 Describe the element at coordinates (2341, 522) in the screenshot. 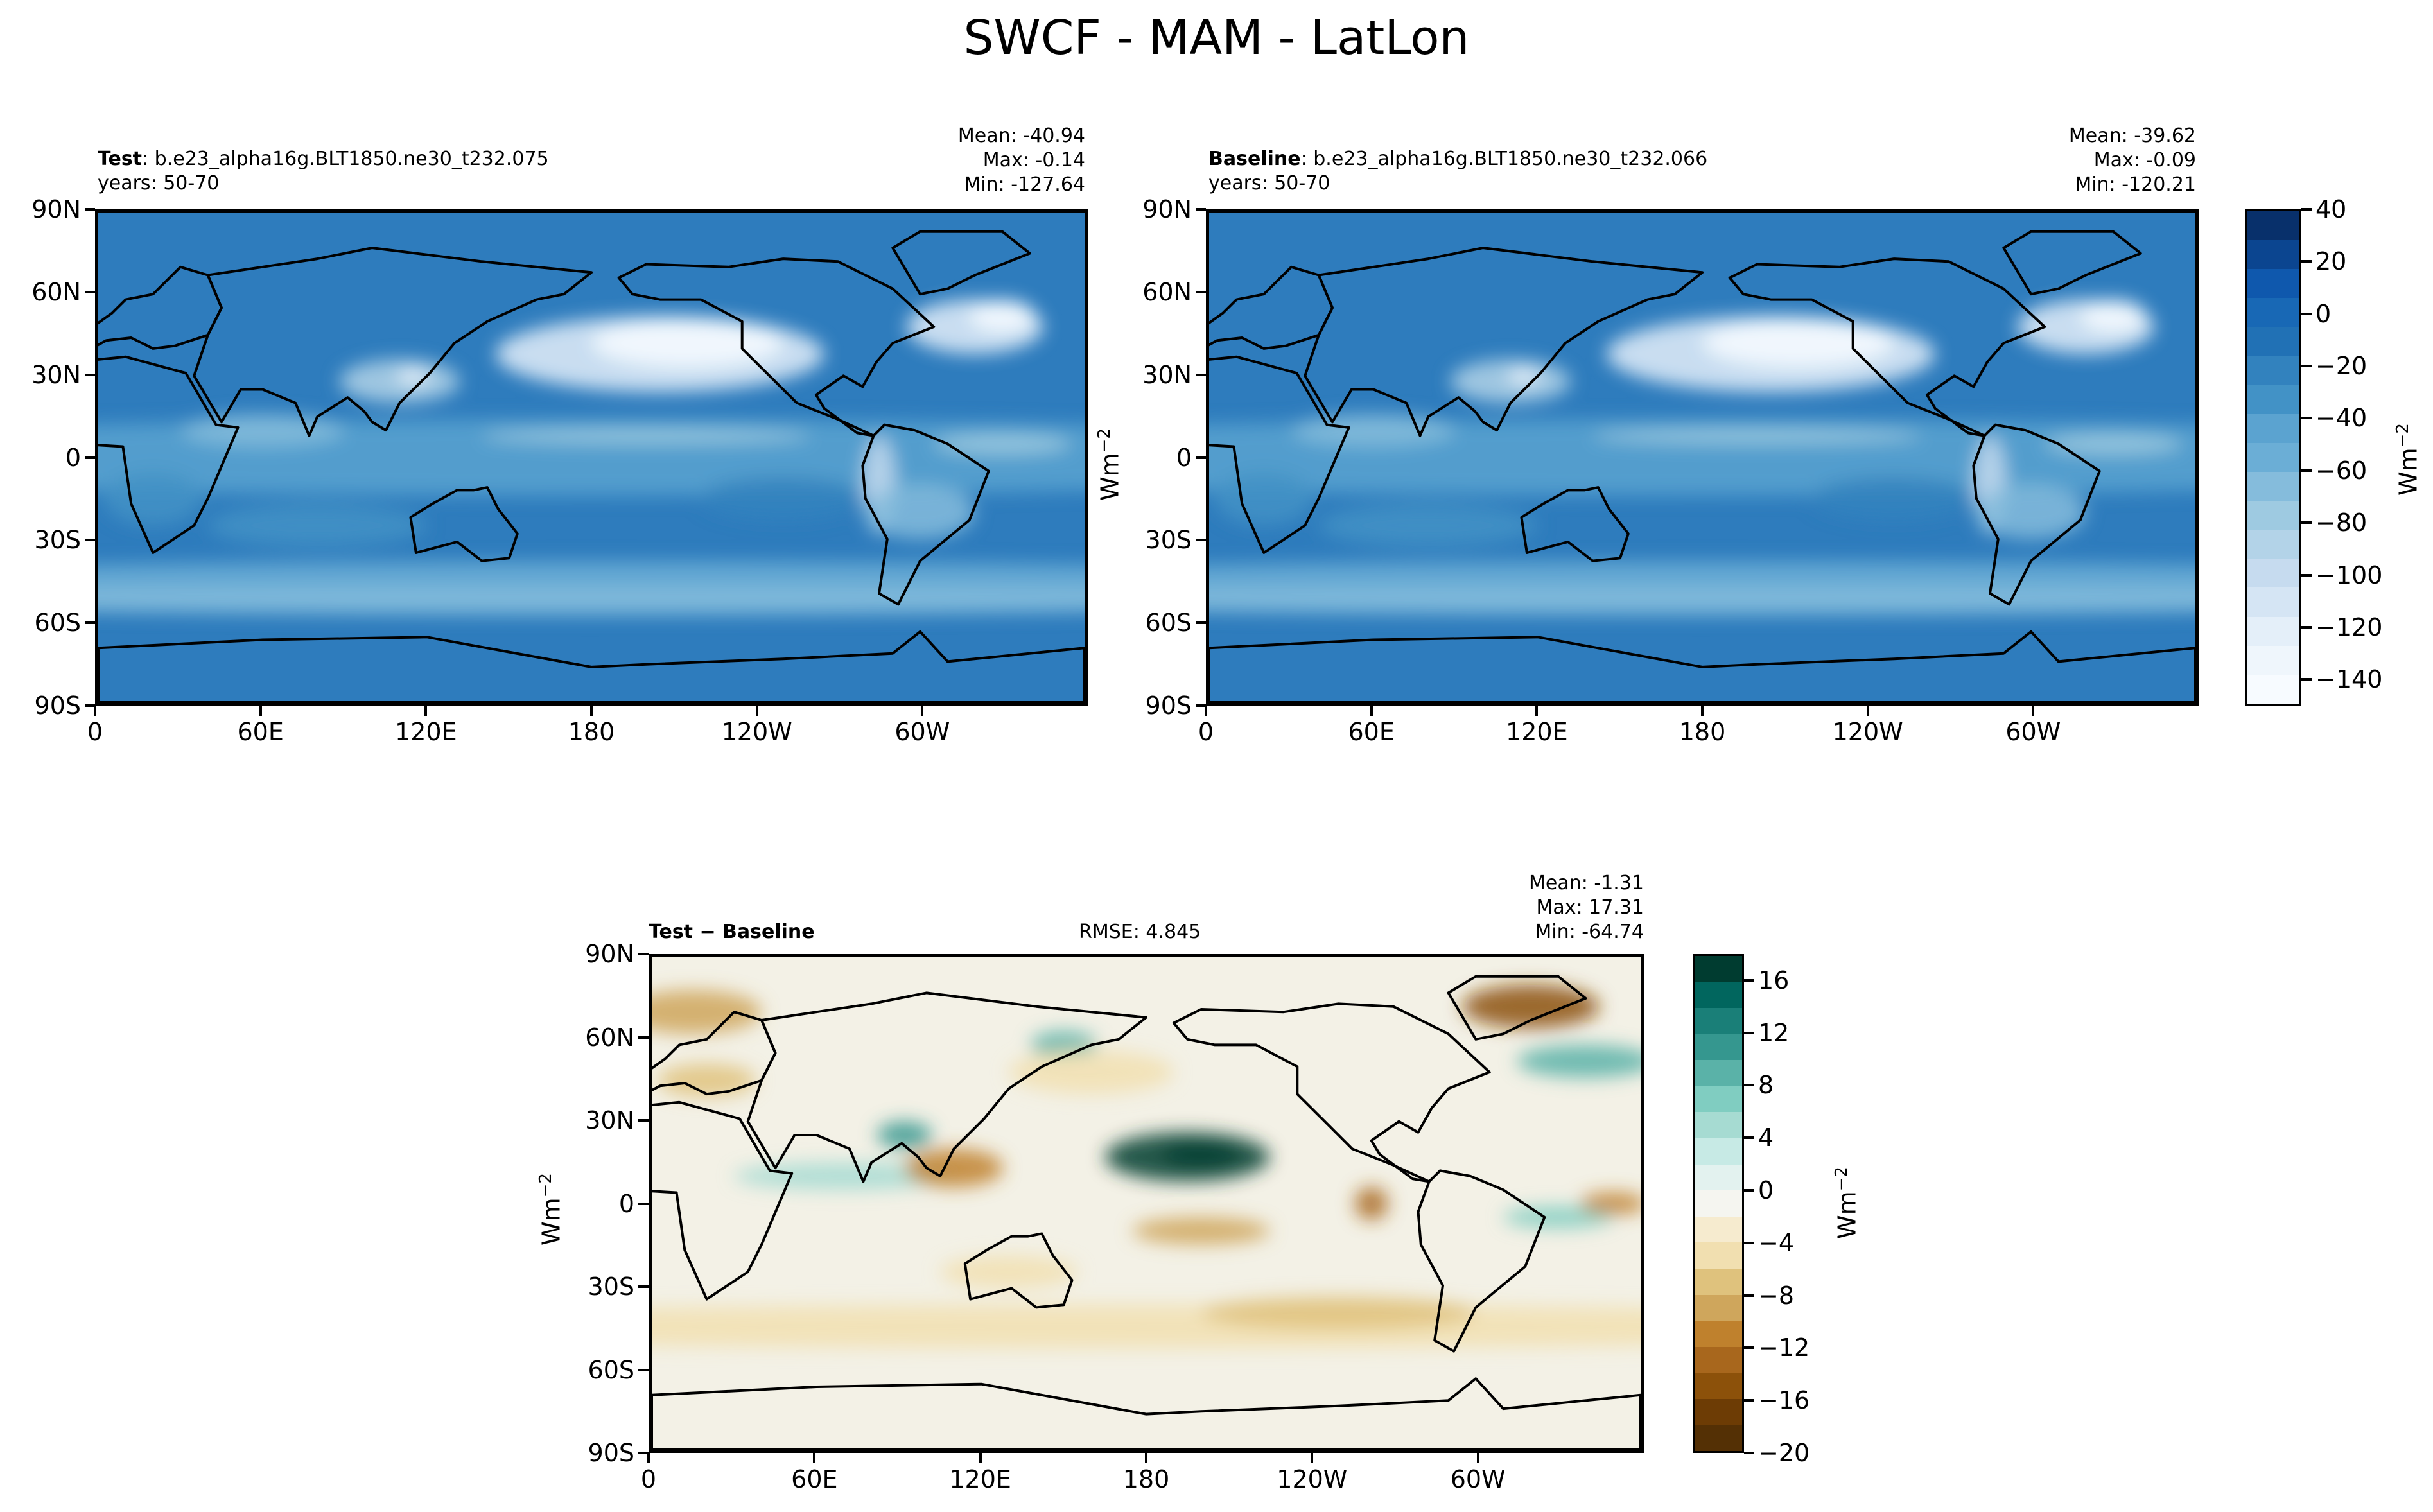

I see `colorbar-tick-label: −80` at that location.